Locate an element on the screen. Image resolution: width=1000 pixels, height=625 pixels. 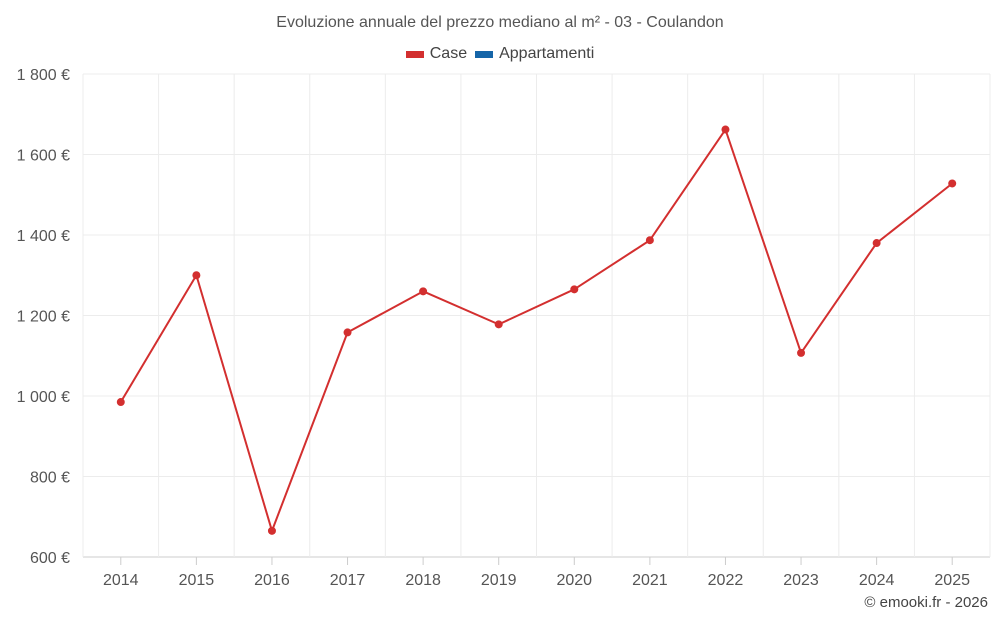
y-tick-label: 1 400 € is located at coordinates (43, 236).